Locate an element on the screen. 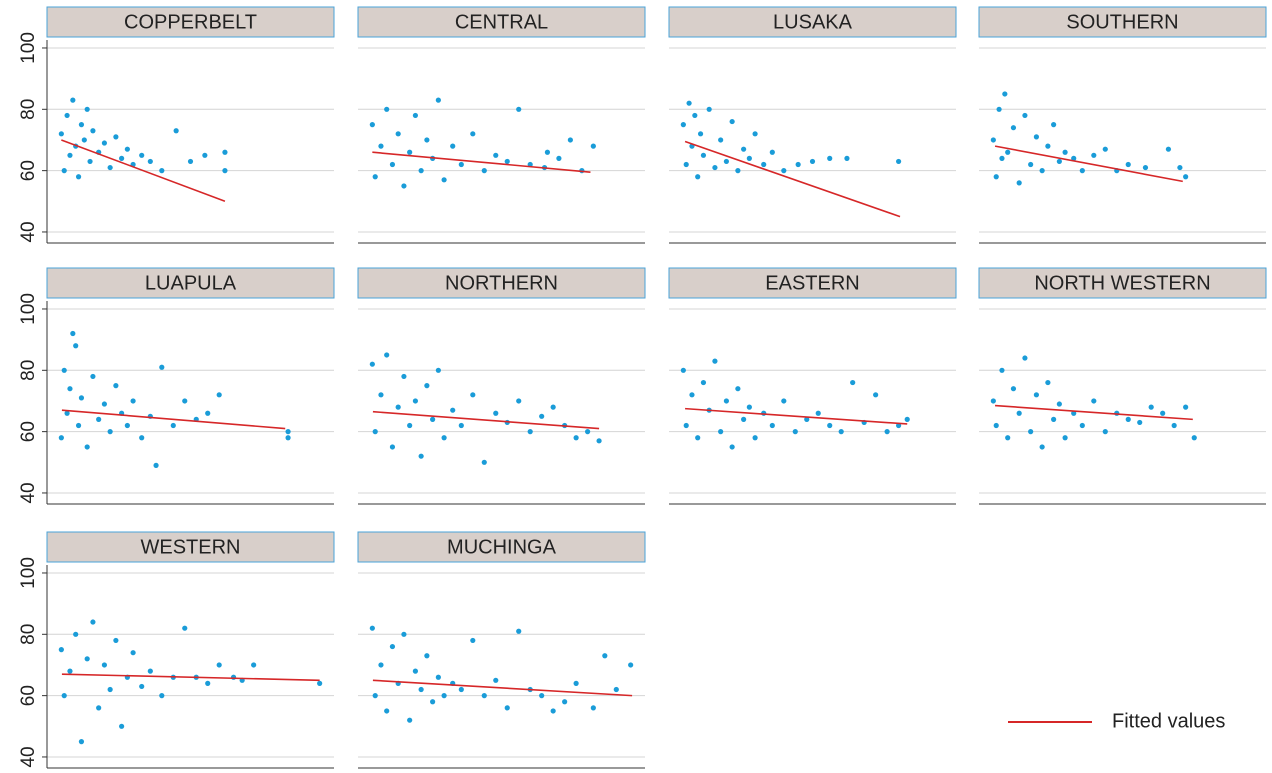 This screenshot has height=773, width=1272. panel-title: MUCHINGA is located at coordinates (502, 547).